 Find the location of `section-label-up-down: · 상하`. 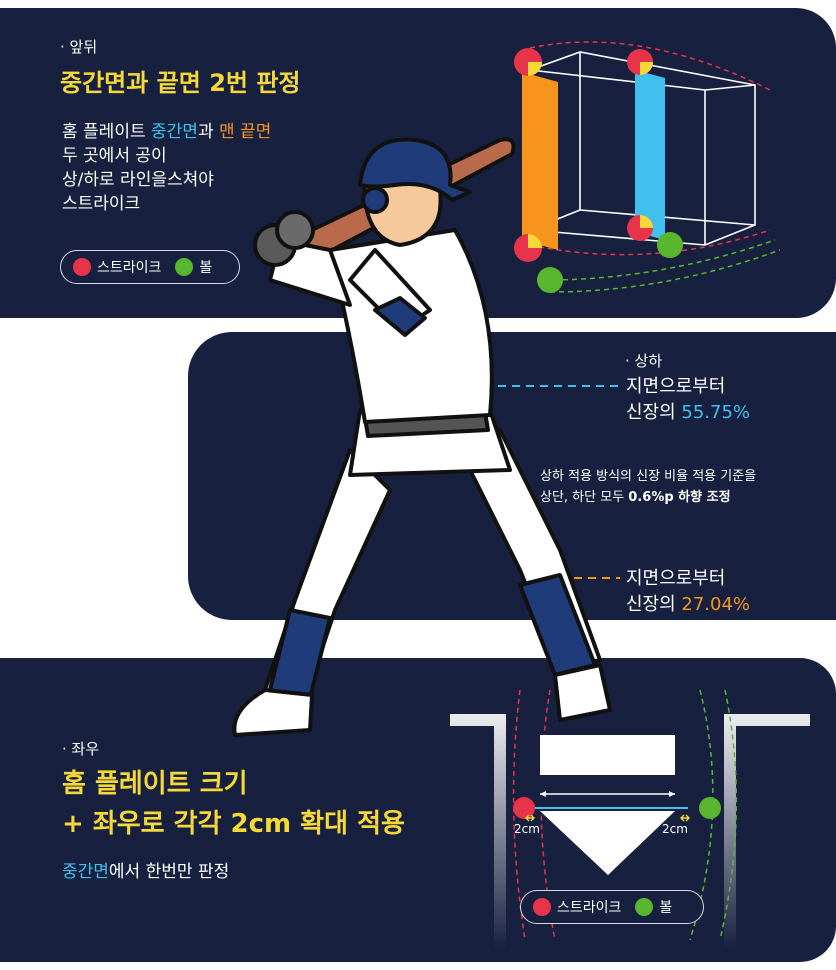

section-label-up-down: · 상하 is located at coordinates (644, 361).